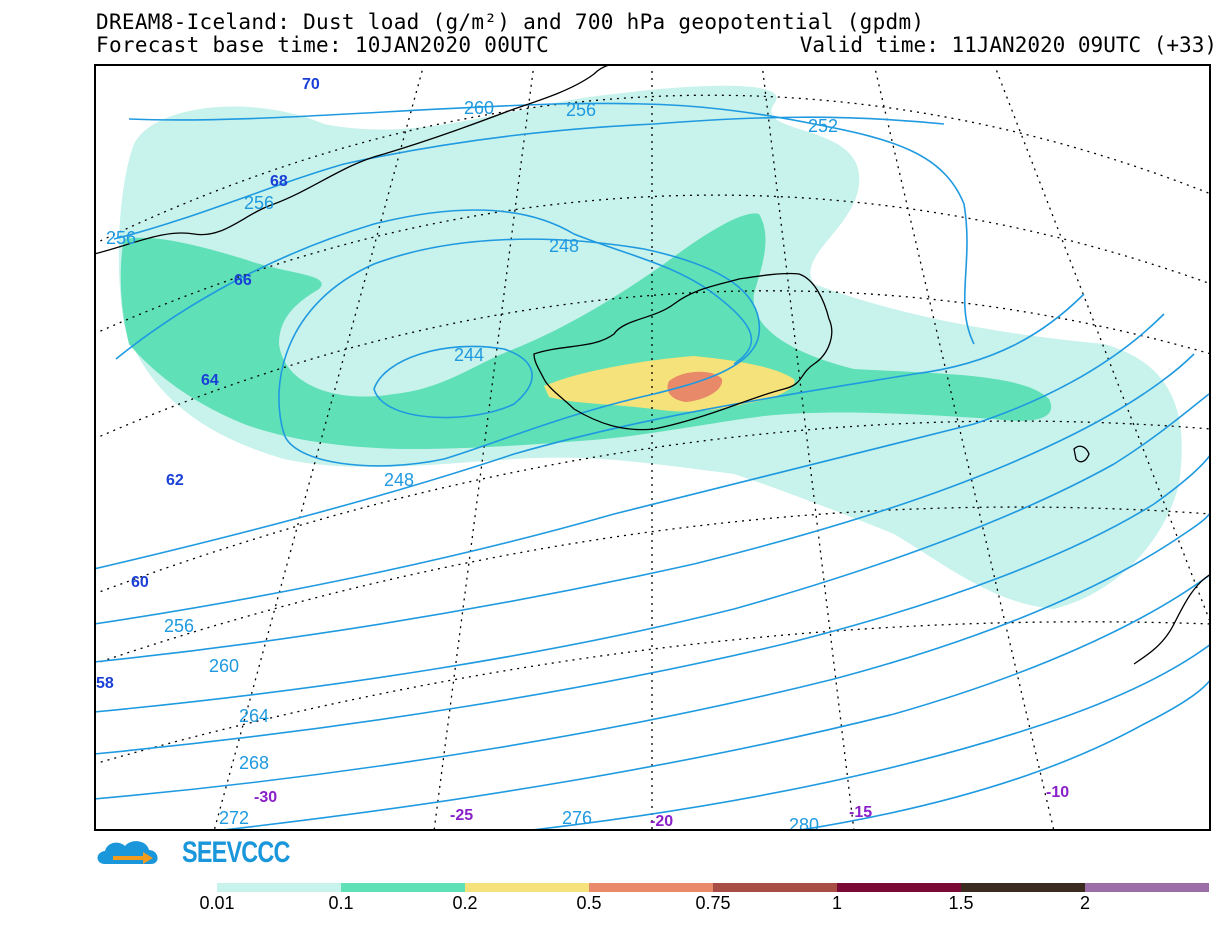  Describe the element at coordinates (323, 45) in the screenshot. I see `forecast-base-time: Forecast base time: 10JAN2020 00UTC` at that location.